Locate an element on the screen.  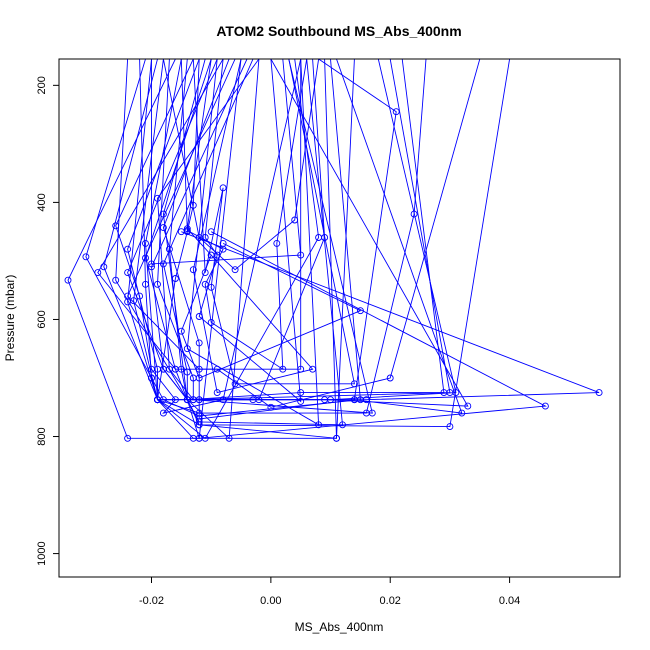
y-tick-label: 200 is located at coordinates (42, 85).